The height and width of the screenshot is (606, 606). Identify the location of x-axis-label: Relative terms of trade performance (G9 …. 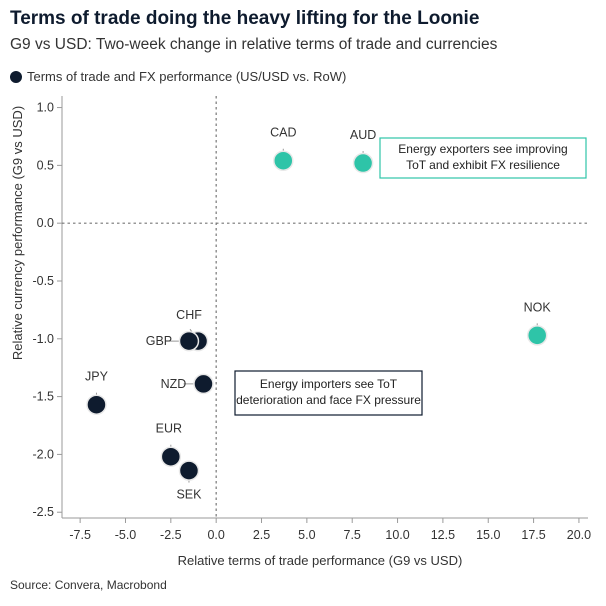
(320, 560).